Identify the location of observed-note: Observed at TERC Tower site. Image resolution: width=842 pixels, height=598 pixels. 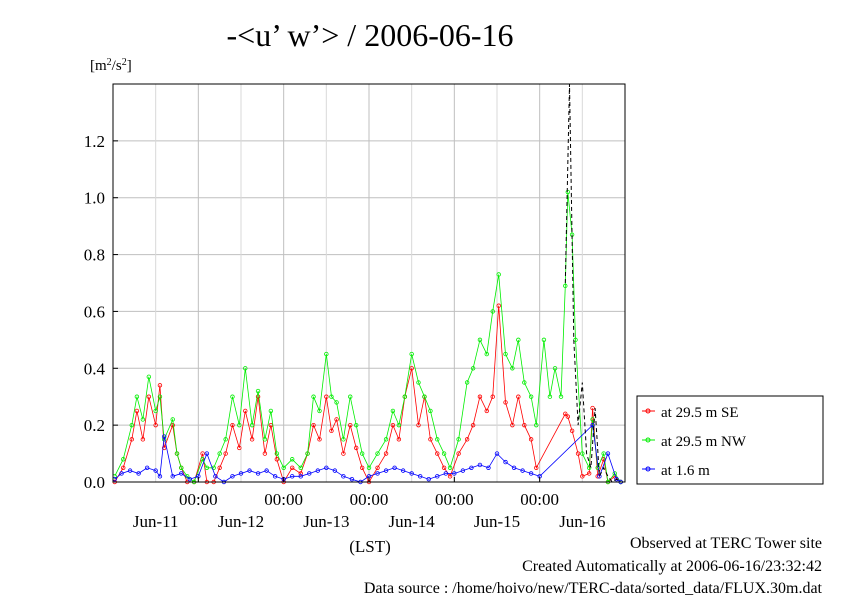
(725, 543).